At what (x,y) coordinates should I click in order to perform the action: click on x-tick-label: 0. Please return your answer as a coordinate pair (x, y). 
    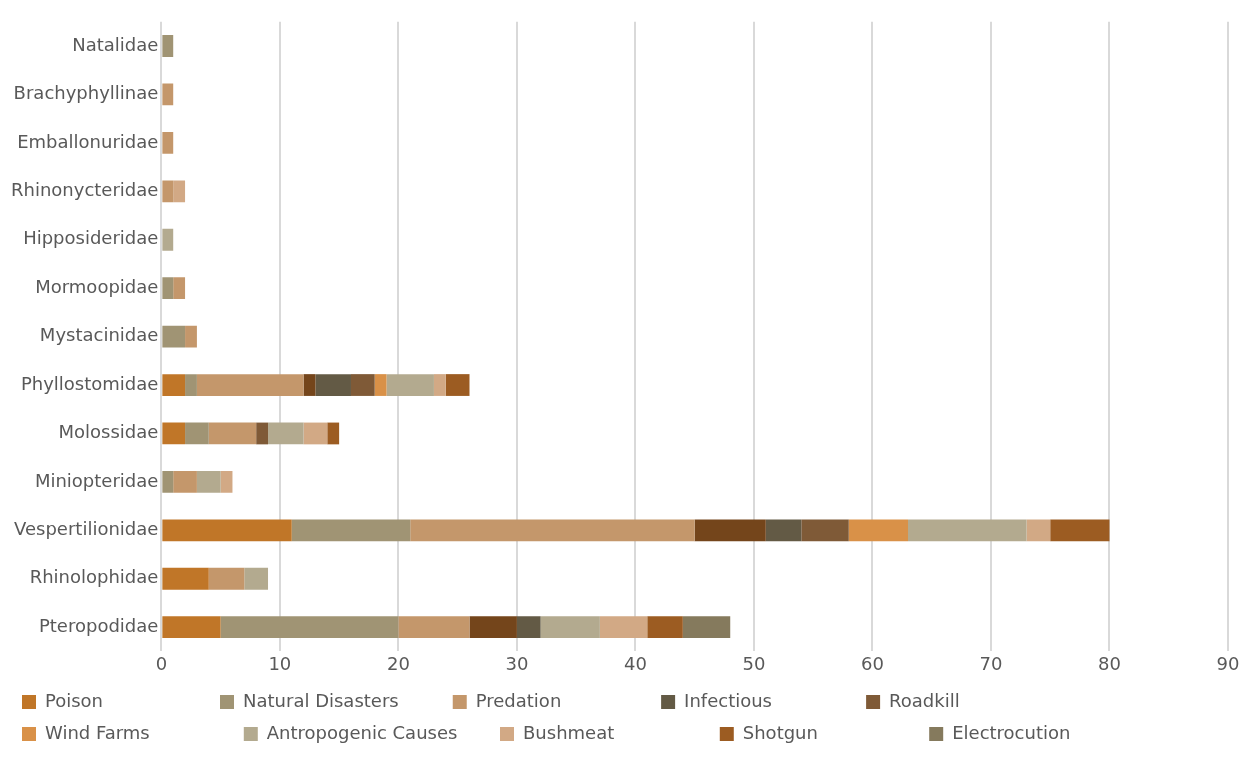
    Looking at the image, I should click on (161, 663).